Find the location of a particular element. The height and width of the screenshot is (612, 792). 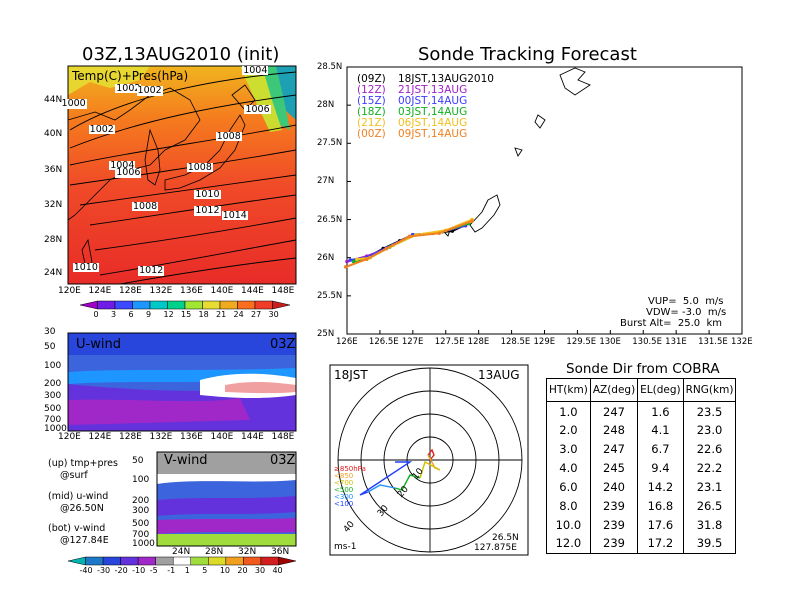

temp-colorbar-label: 21 is located at coordinates (221, 314).